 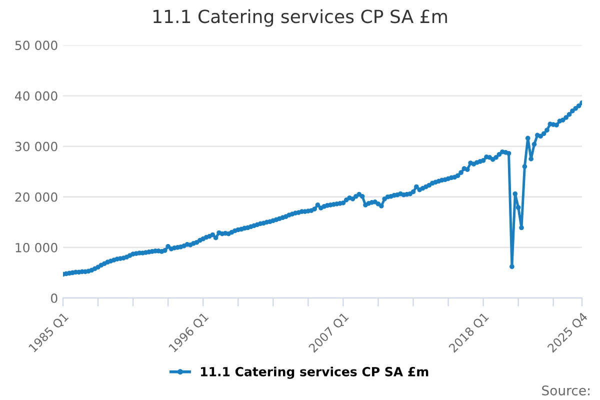 What do you see at coordinates (36, 197) in the screenshot?
I see `y-tick-label: 20 000` at bounding box center [36, 197].